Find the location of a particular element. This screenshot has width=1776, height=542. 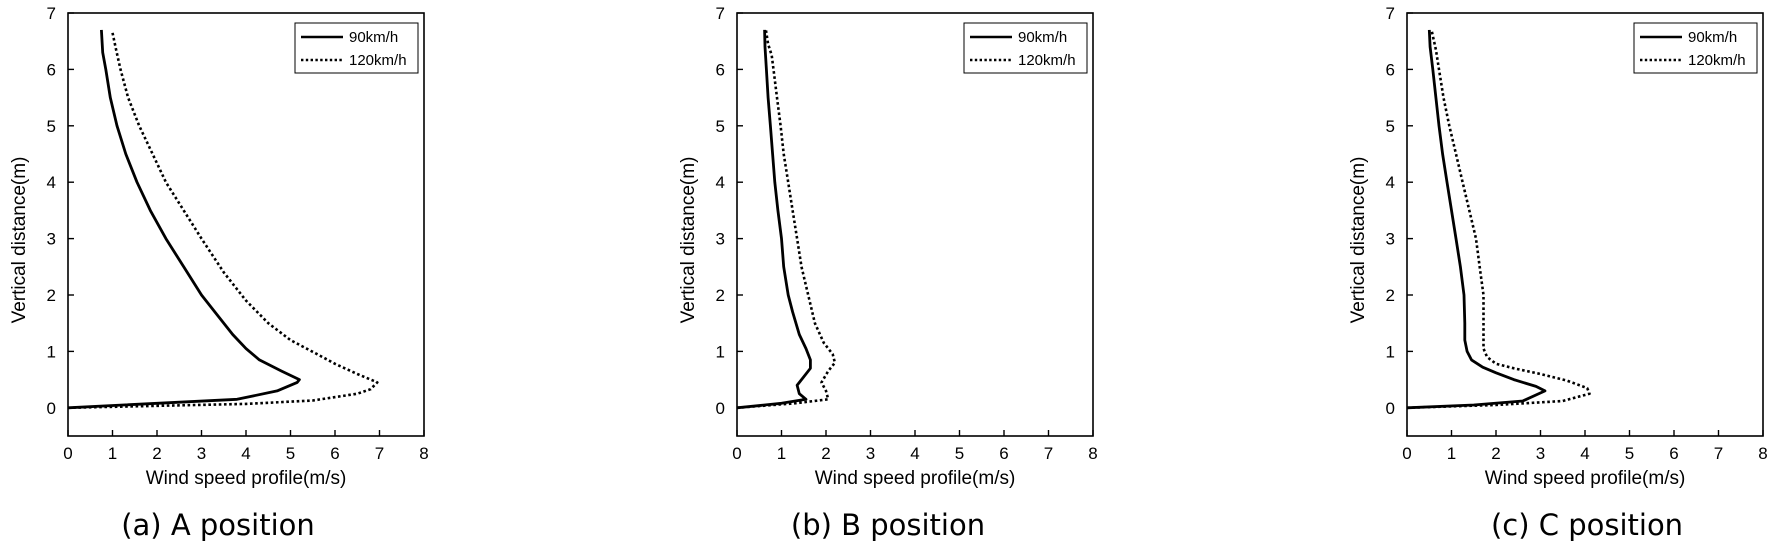

panel-caption: (a) A position is located at coordinates (218, 525).